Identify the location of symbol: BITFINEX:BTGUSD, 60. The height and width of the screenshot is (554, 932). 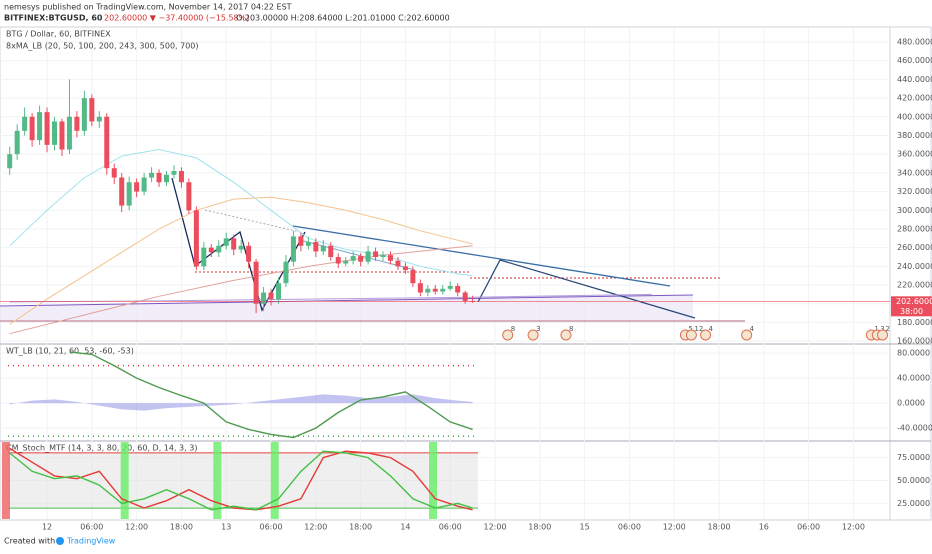
(53, 18).